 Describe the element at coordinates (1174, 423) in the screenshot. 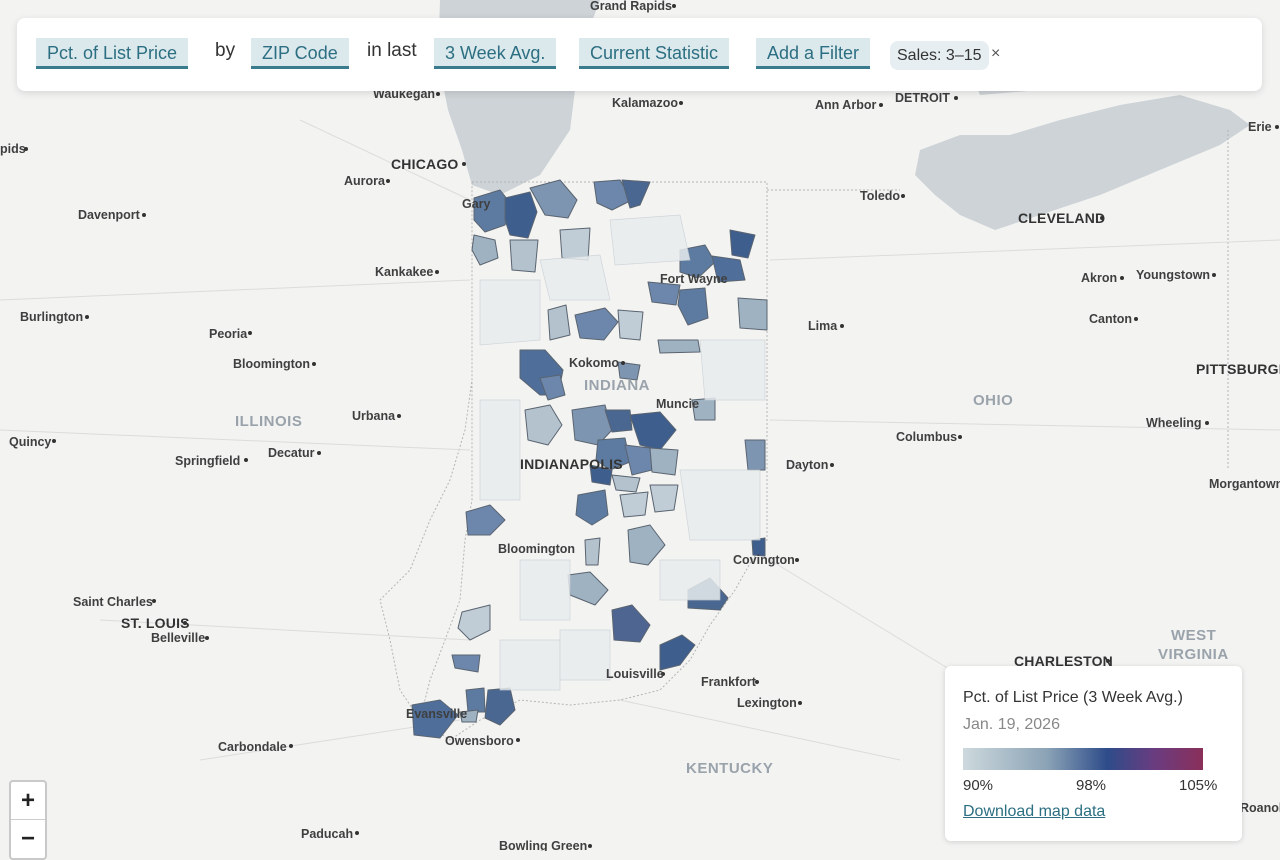

I see `city-wheeling: Wheeling` at that location.